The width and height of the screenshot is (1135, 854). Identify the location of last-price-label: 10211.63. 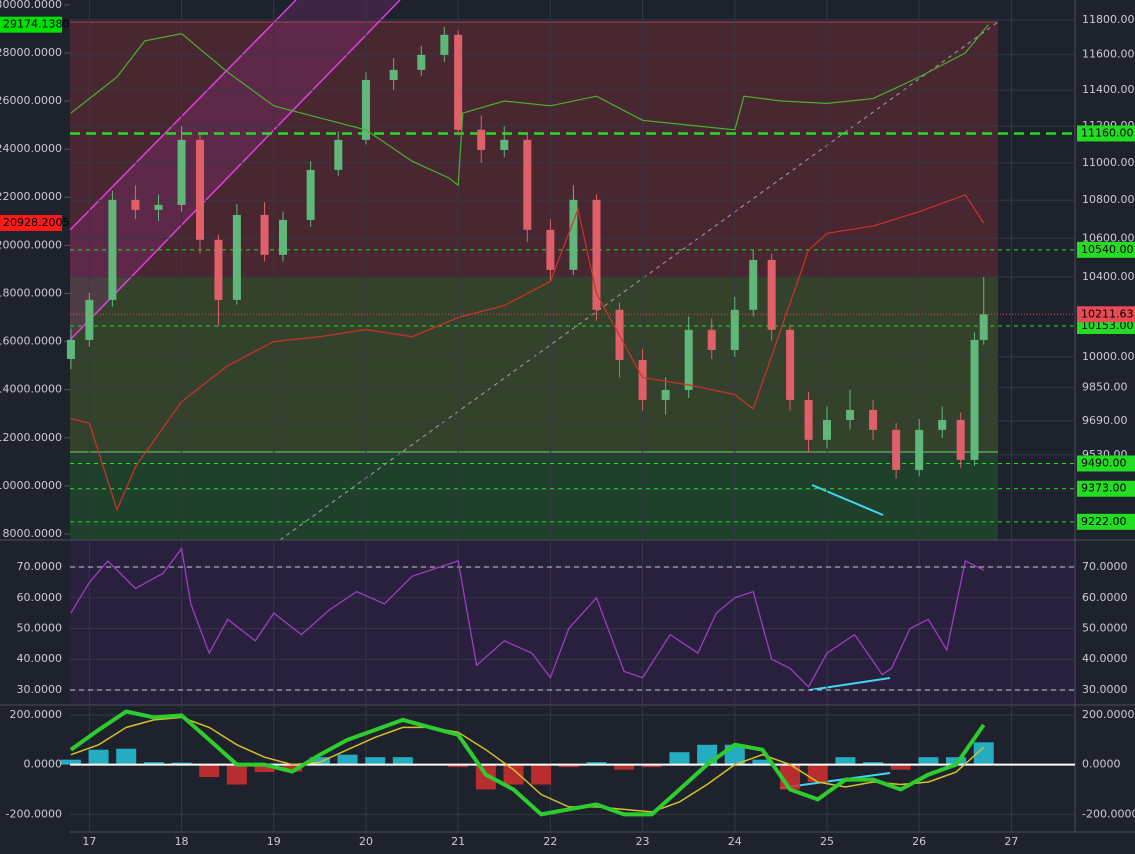
(1107, 313).